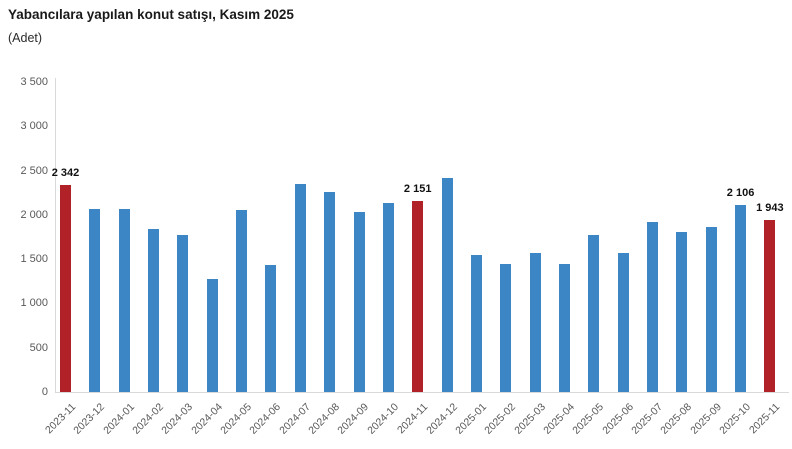  Describe the element at coordinates (34, 82) in the screenshot. I see `y-tick-label: 3 500` at that location.